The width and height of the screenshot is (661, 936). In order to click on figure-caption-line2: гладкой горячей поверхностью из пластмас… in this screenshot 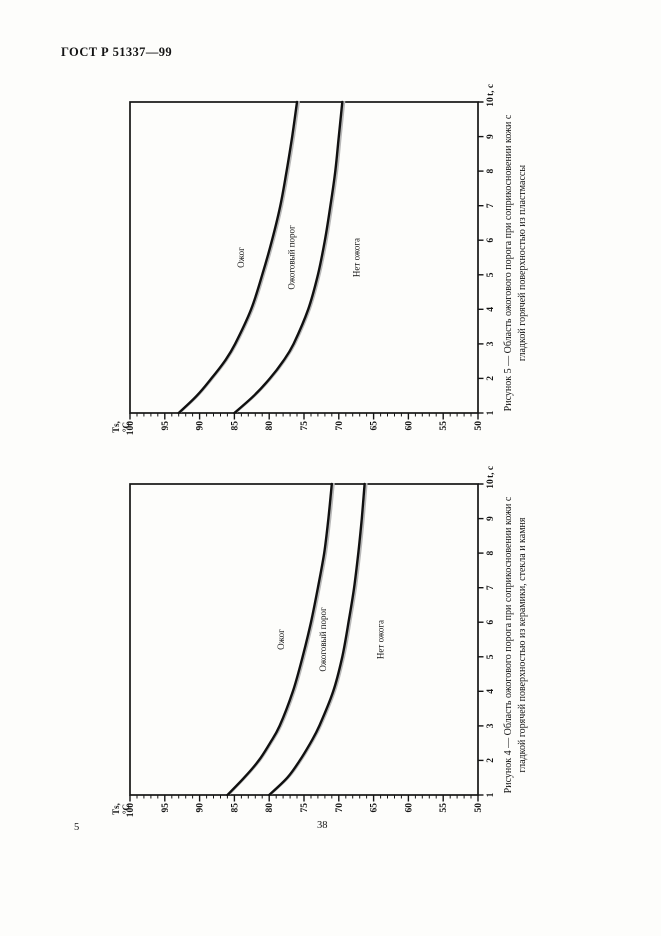, I will do `click(522, 263)`.